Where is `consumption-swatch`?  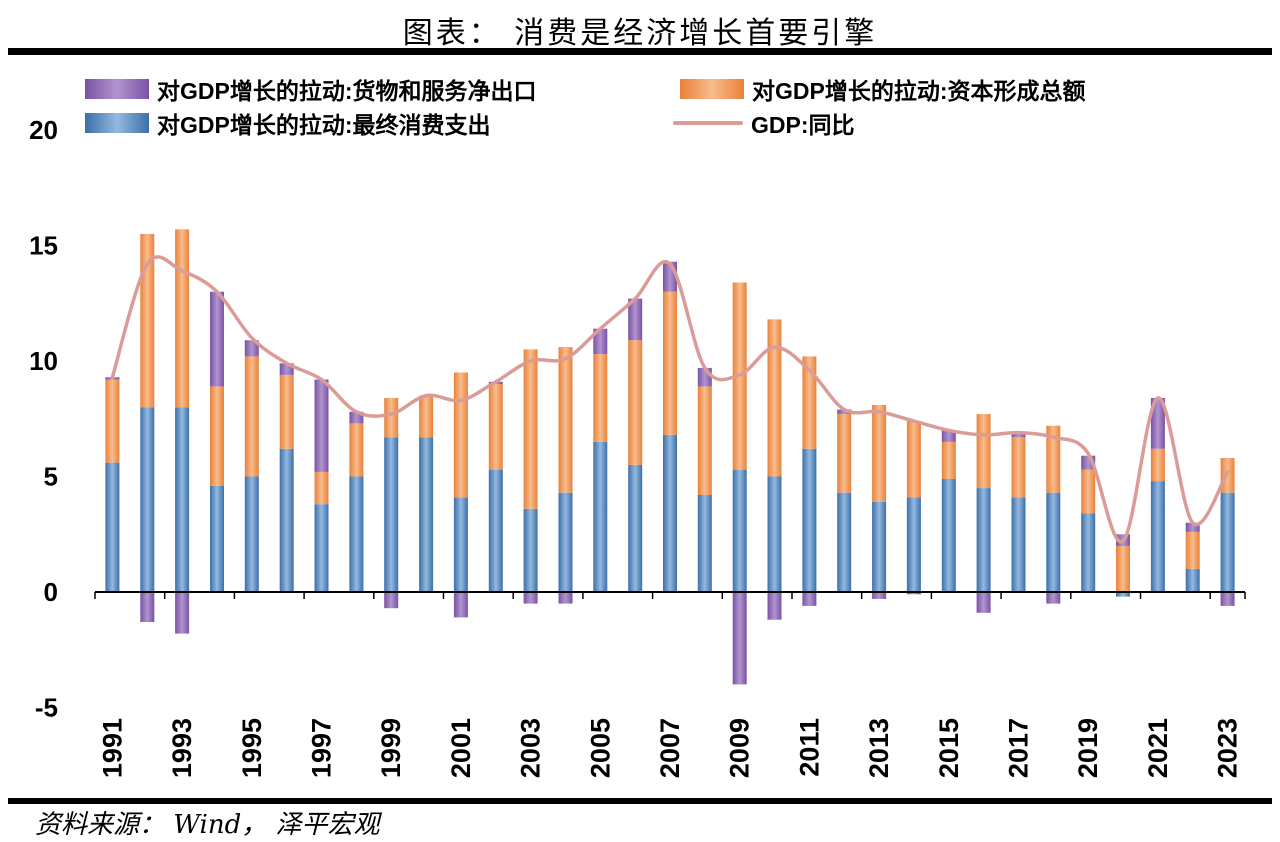
consumption-swatch is located at coordinates (117, 123).